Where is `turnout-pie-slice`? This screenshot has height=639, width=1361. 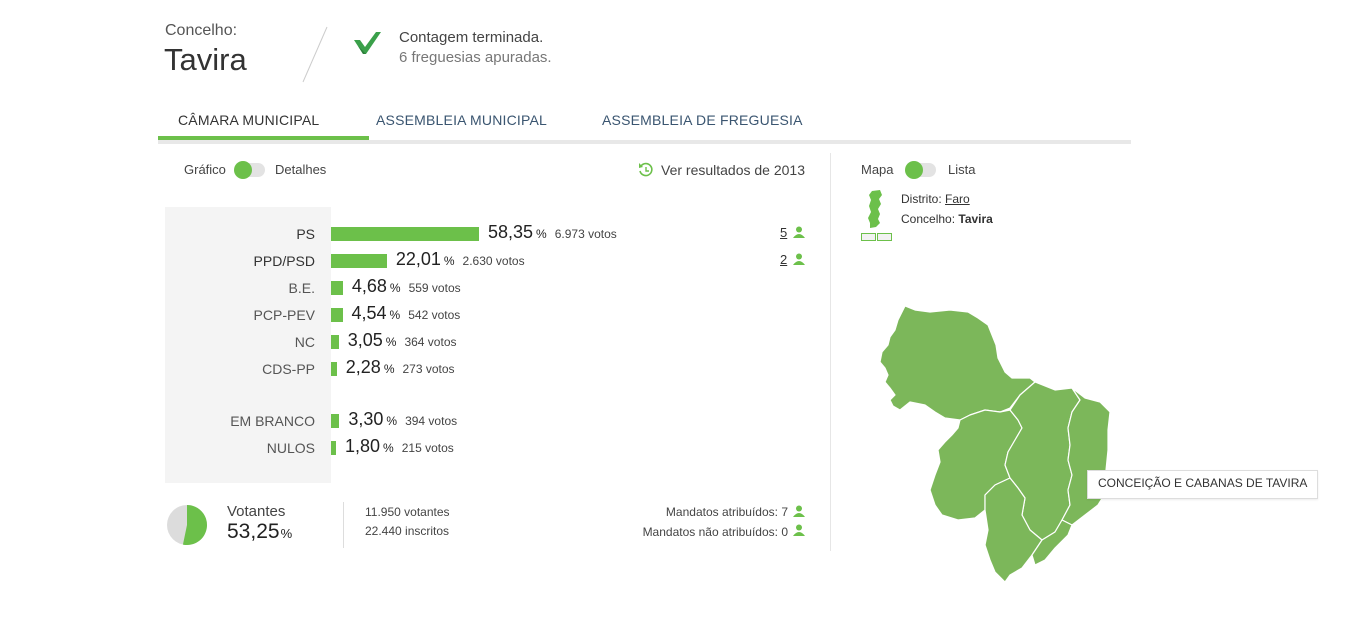 turnout-pie-slice is located at coordinates (194, 525).